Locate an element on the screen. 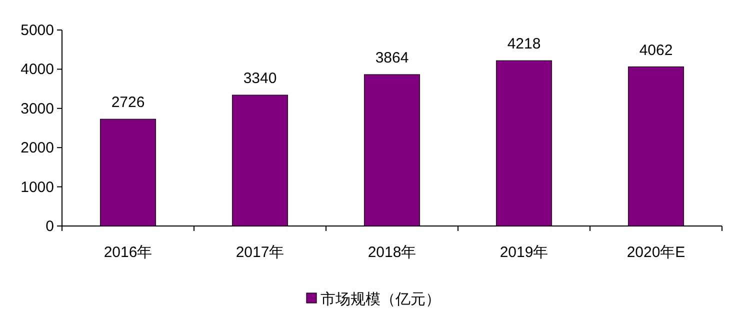  y-tick-label: 2000 is located at coordinates (37, 148).